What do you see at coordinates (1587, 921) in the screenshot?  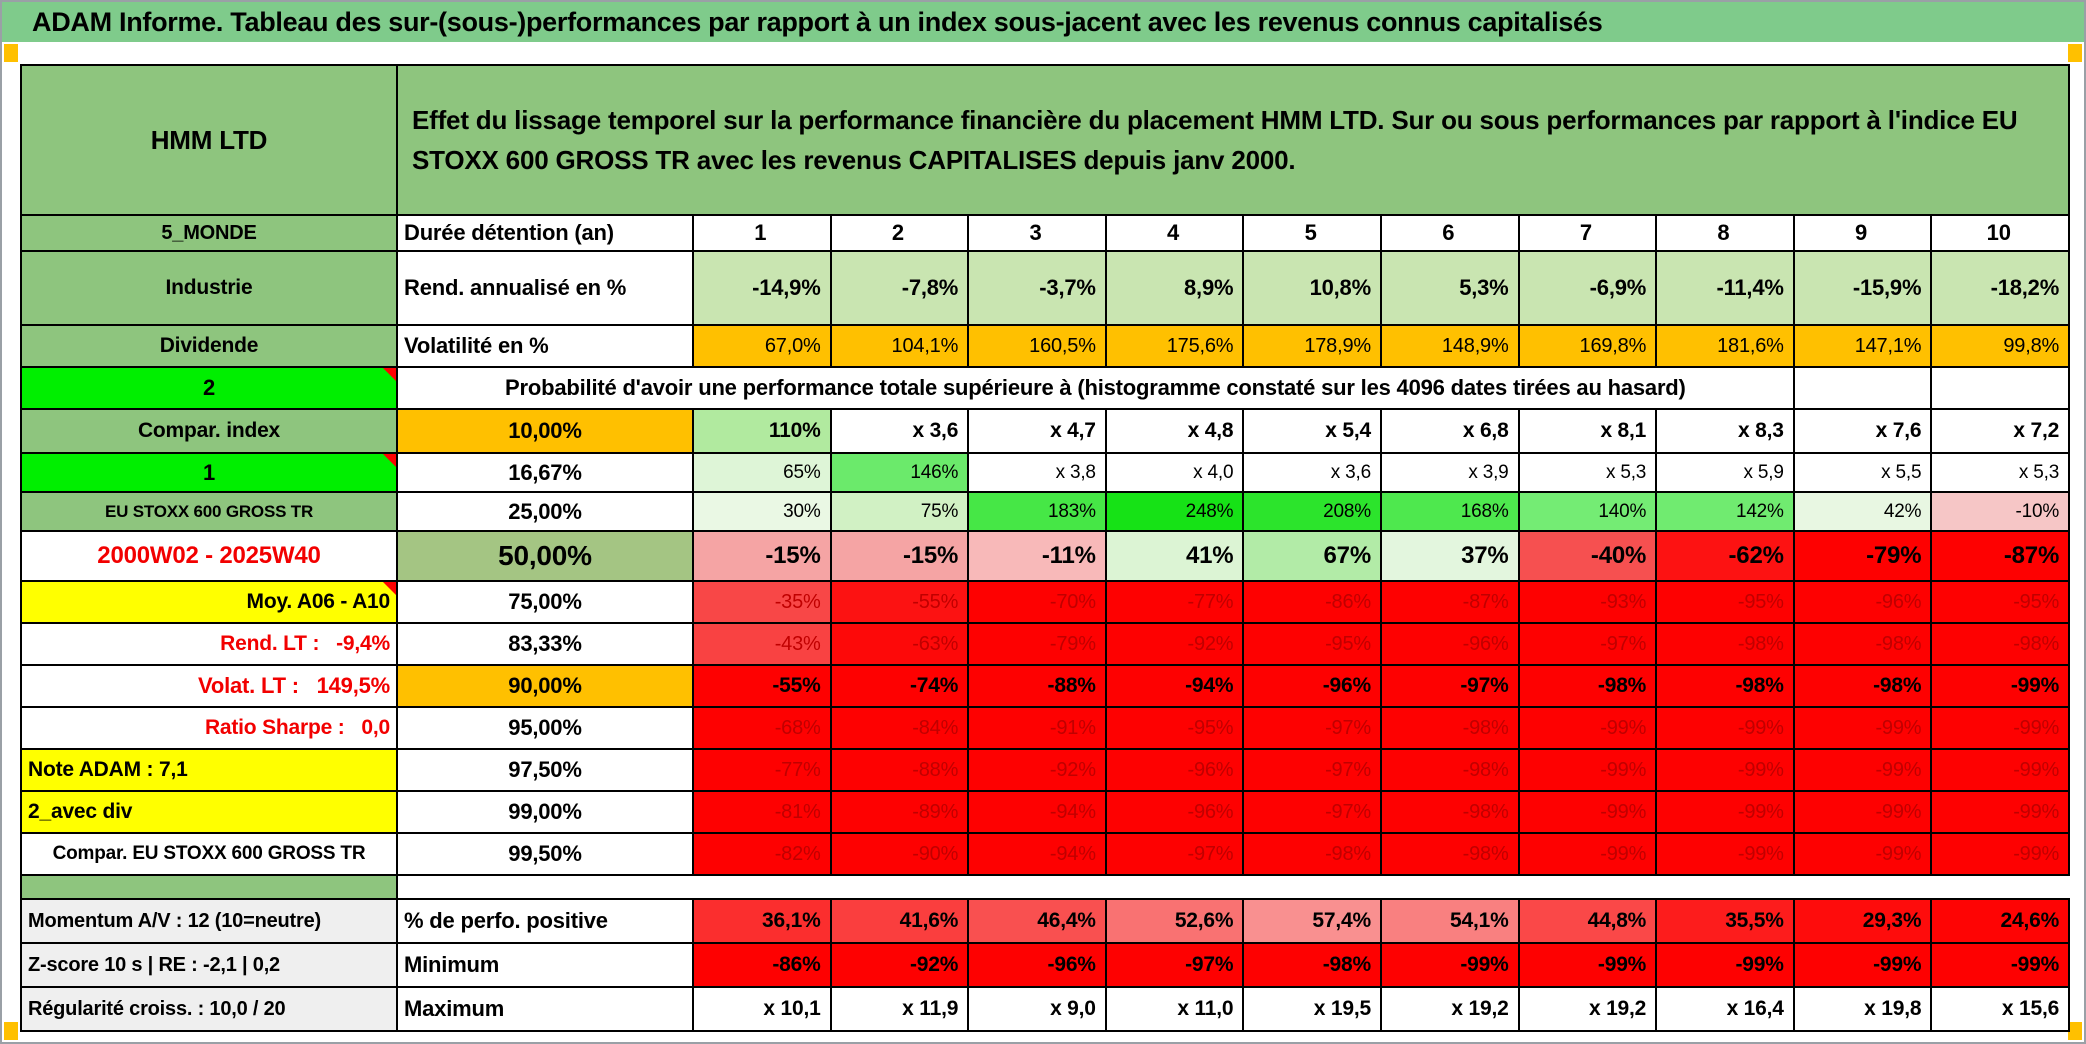 I see `row-perfo-positive-value-7: 44,8%` at bounding box center [1587, 921].